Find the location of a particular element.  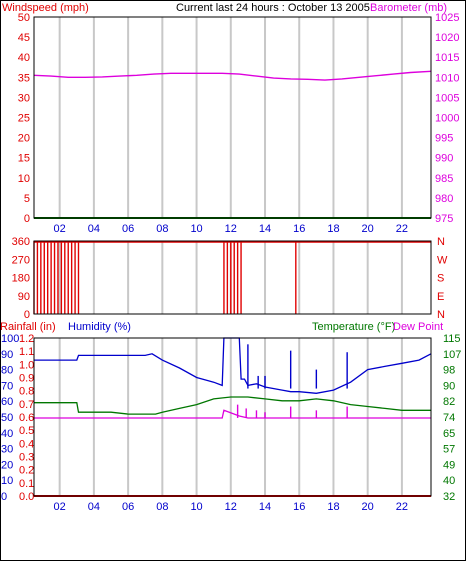

y-tick-label: 60 is located at coordinates (7, 402).